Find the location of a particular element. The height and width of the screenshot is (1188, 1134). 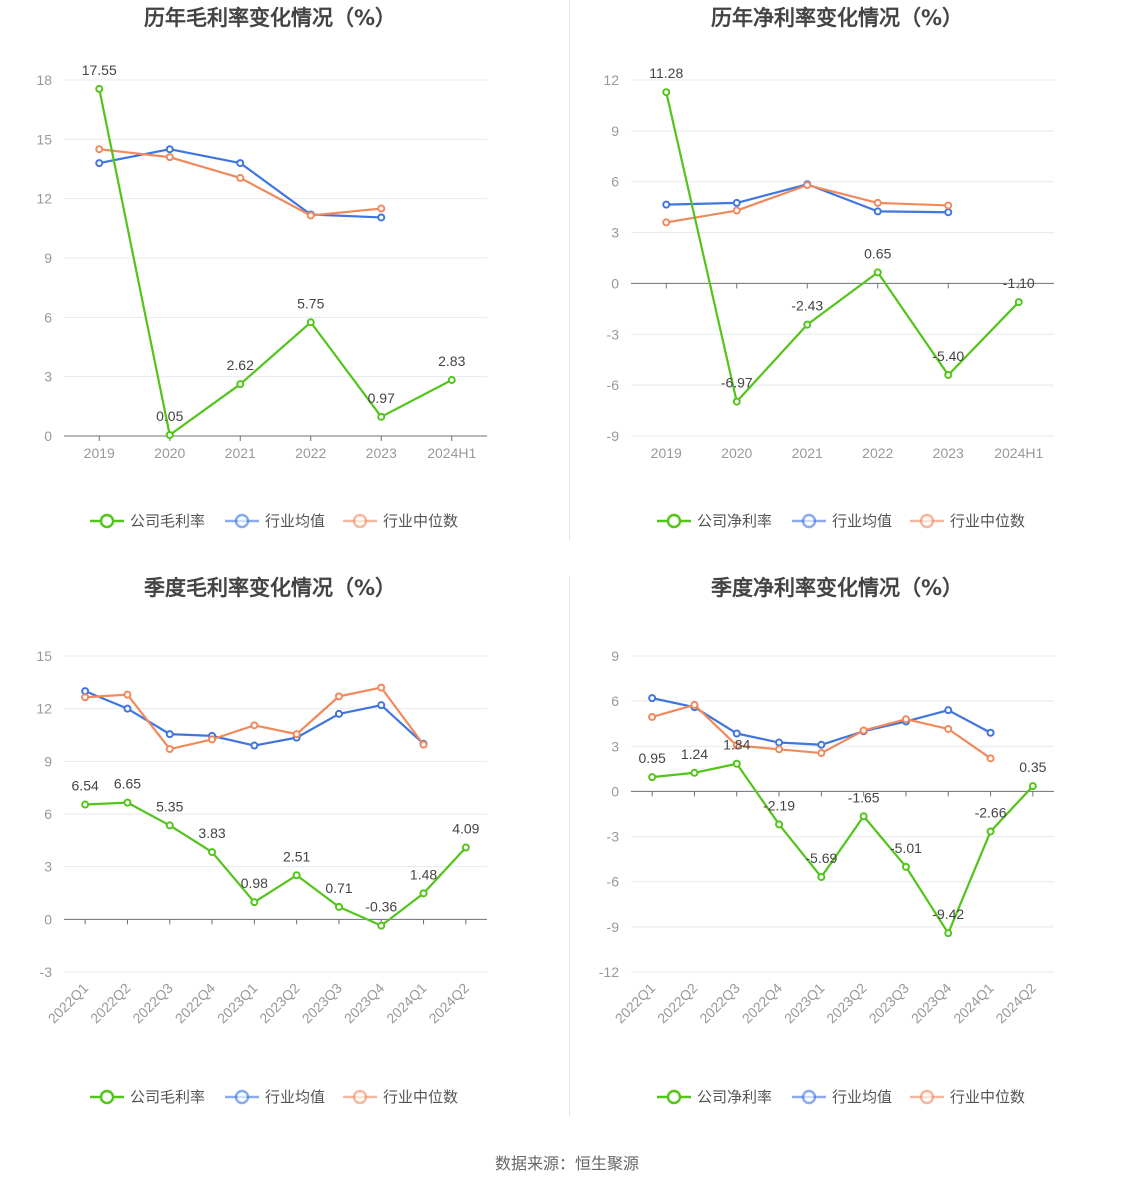

data-label: 2.51 is located at coordinates (296, 856).